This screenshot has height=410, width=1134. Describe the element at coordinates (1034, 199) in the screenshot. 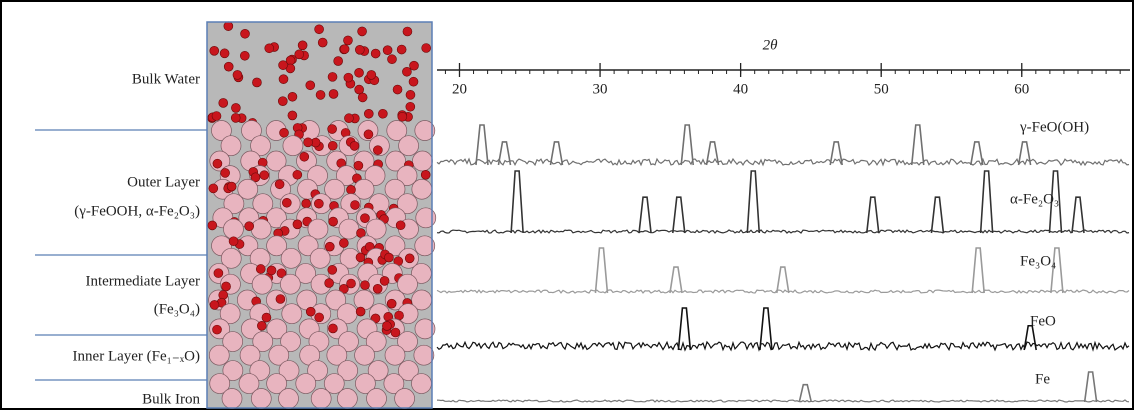

I see `pattern-label: α-Fe₂O₃` at that location.